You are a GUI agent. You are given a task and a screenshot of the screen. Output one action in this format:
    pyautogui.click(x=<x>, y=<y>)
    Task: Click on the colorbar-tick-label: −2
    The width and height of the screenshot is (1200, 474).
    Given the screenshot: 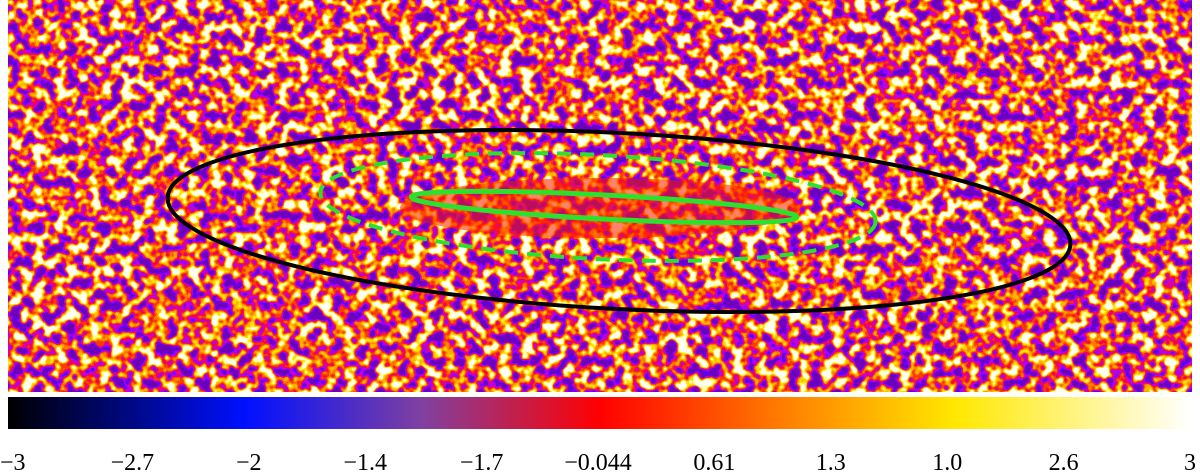 What is the action you would take?
    pyautogui.click(x=249, y=462)
    